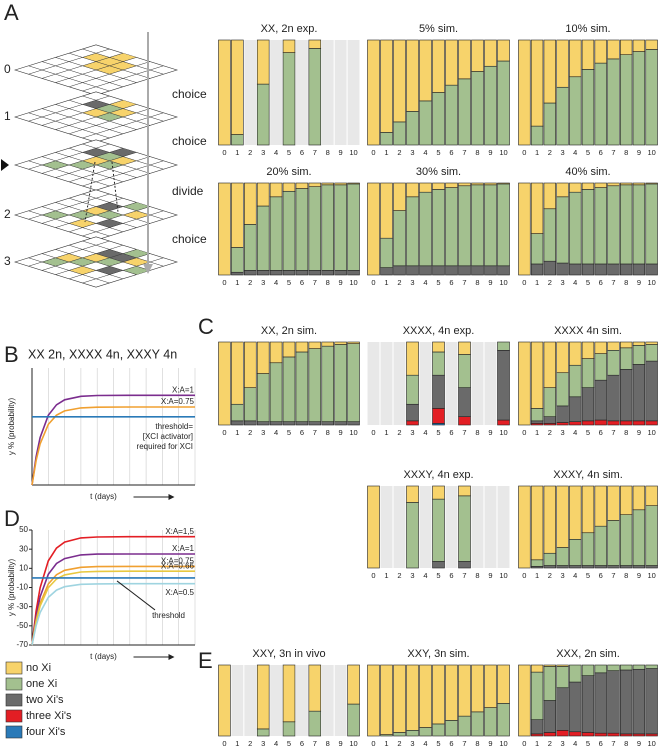 This screenshot has width=661, height=750. I want to click on x-tick-label: 5, so click(438, 575).